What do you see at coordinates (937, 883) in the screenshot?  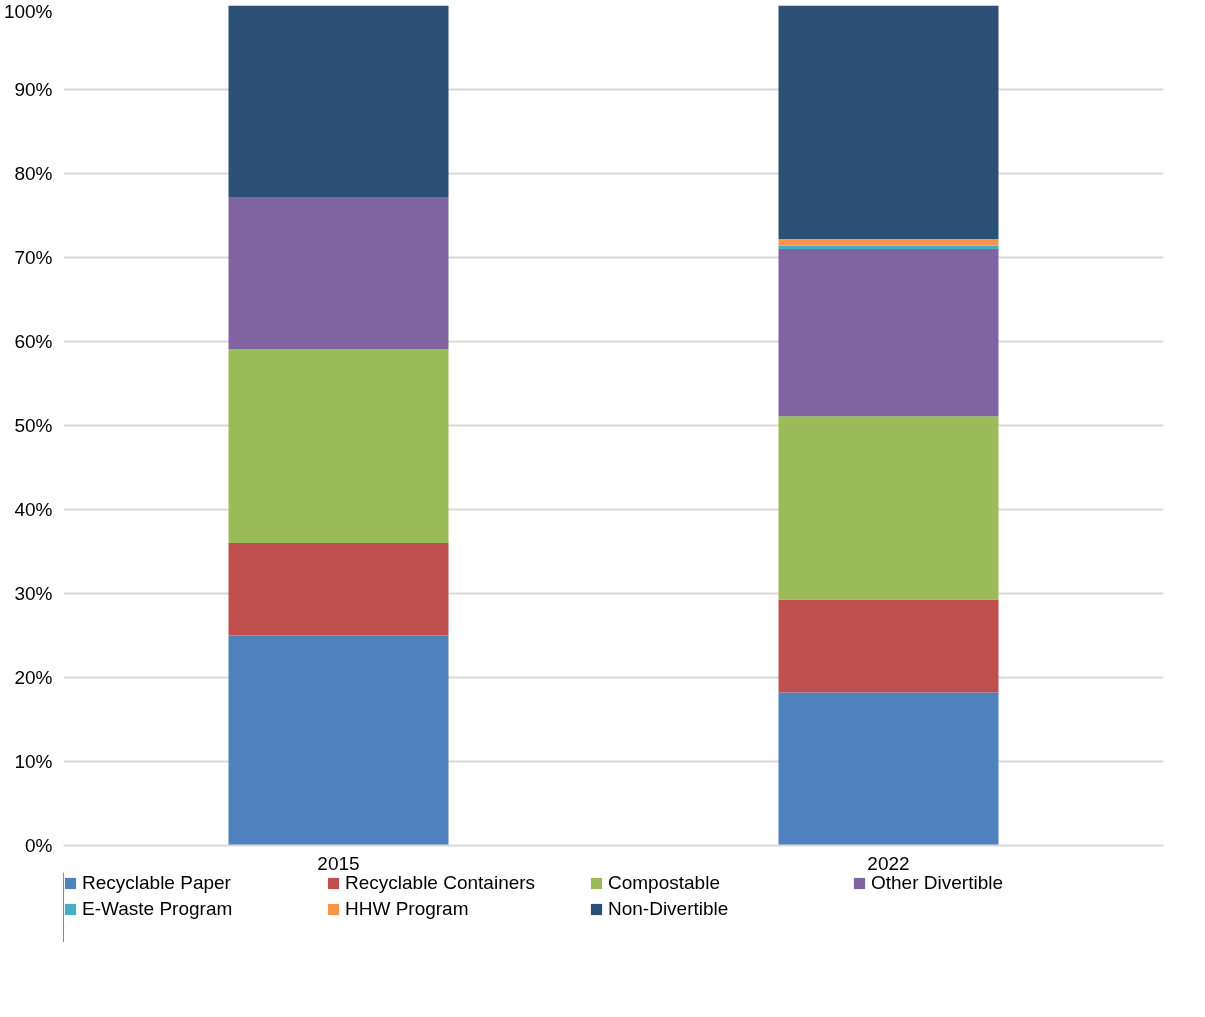 I see `legend-label: Other Divertible` at bounding box center [937, 883].